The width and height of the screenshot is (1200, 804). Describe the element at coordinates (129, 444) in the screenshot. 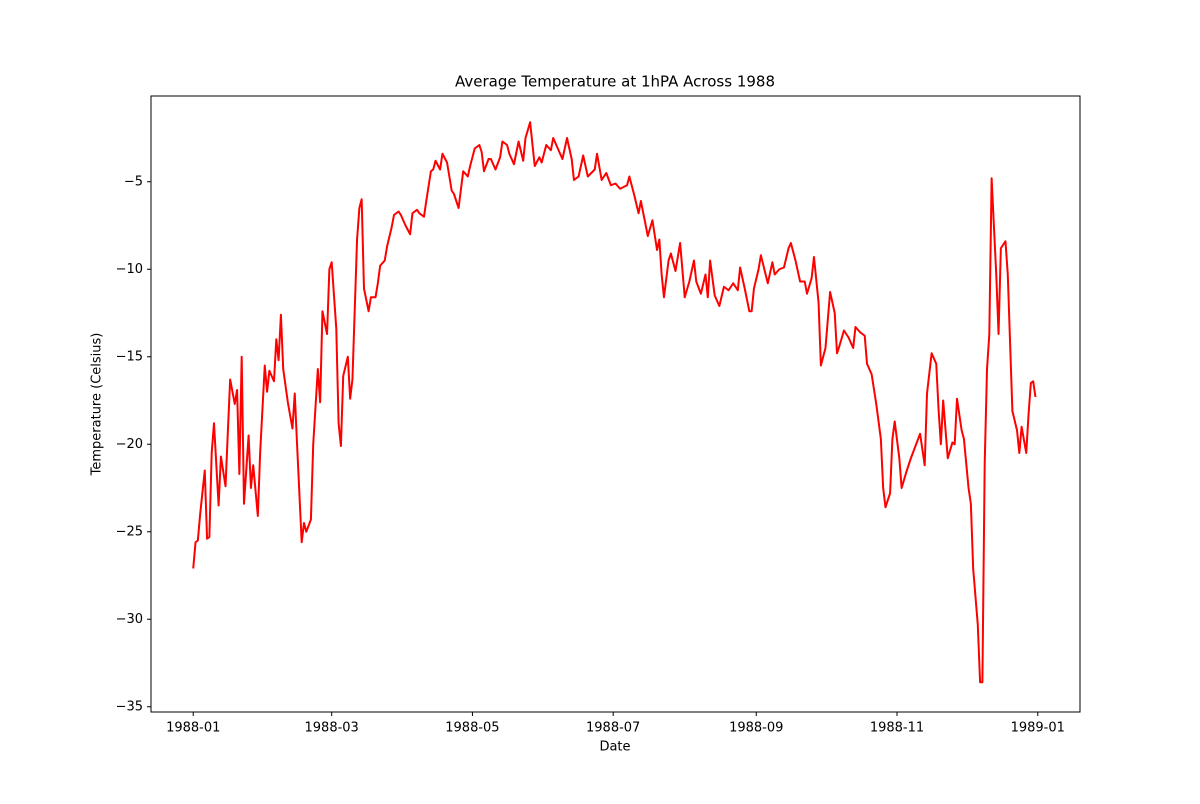

I see `y-tick-label: −20` at that location.